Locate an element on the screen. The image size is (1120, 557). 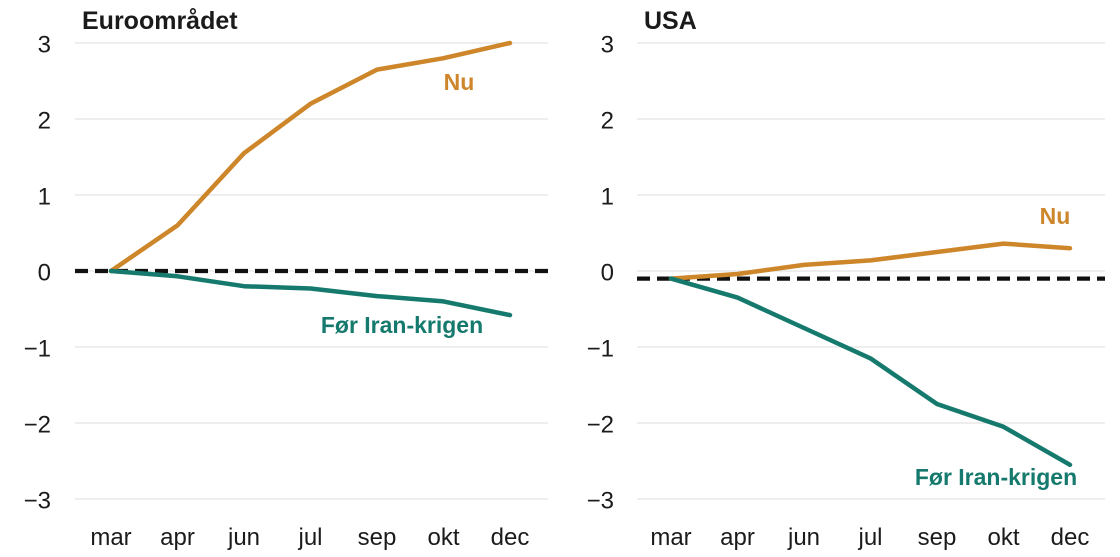
series-line-nu is located at coordinates (870, 261).